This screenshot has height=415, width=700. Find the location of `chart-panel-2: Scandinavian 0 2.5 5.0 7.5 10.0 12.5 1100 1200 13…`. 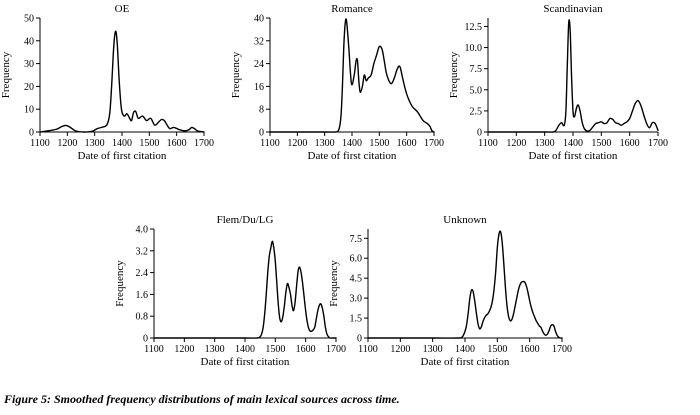

chart-panel-2: Scandinavian 0 2.5 5.0 7.5 10.0 12.5 1100 1200 13… is located at coordinates (558, 82).